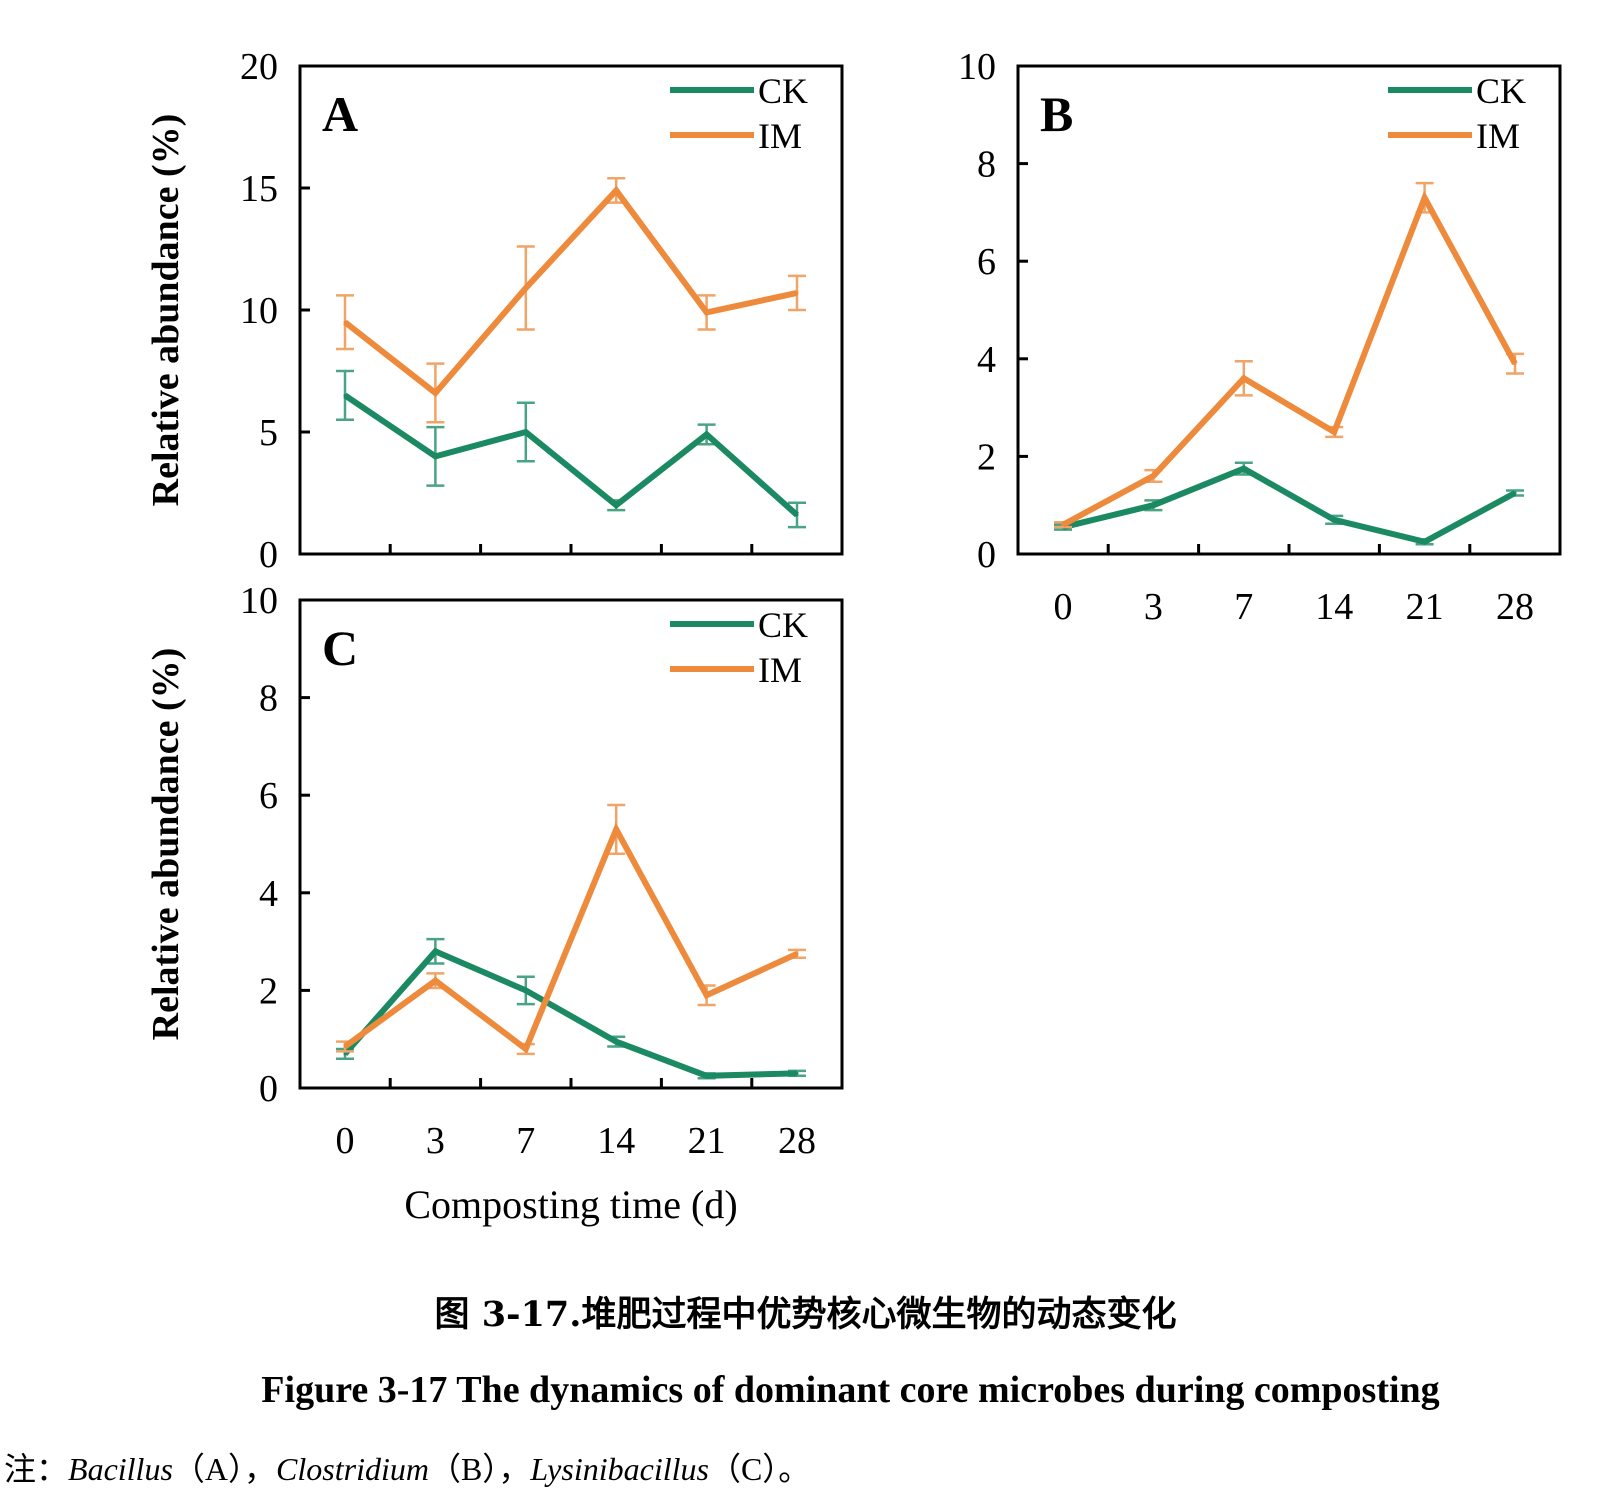 This screenshot has width=1611, height=1507. What do you see at coordinates (986, 262) in the screenshot?
I see `panel-b-y-tick-label: 6` at bounding box center [986, 262].